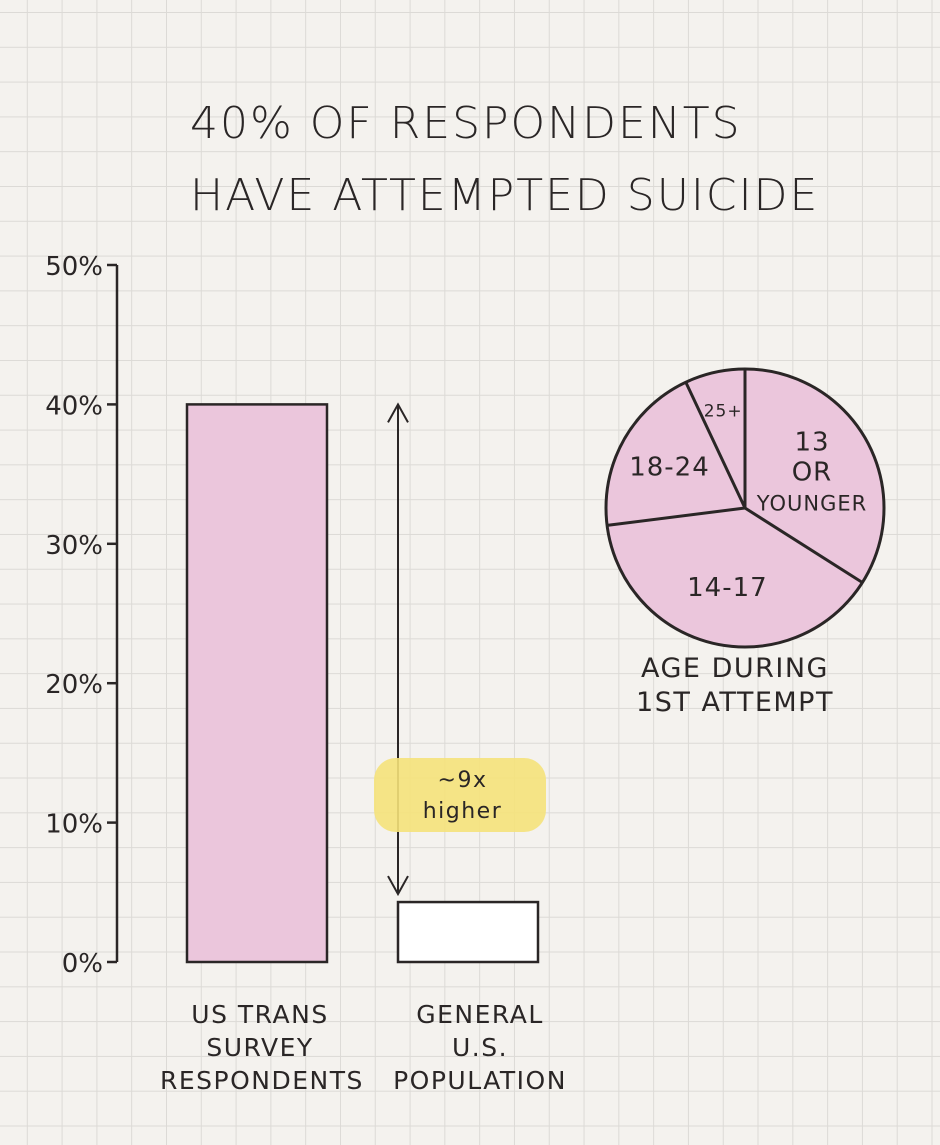  What do you see at coordinates (82, 964) in the screenshot?
I see `y-tick-label: 0%` at bounding box center [82, 964].